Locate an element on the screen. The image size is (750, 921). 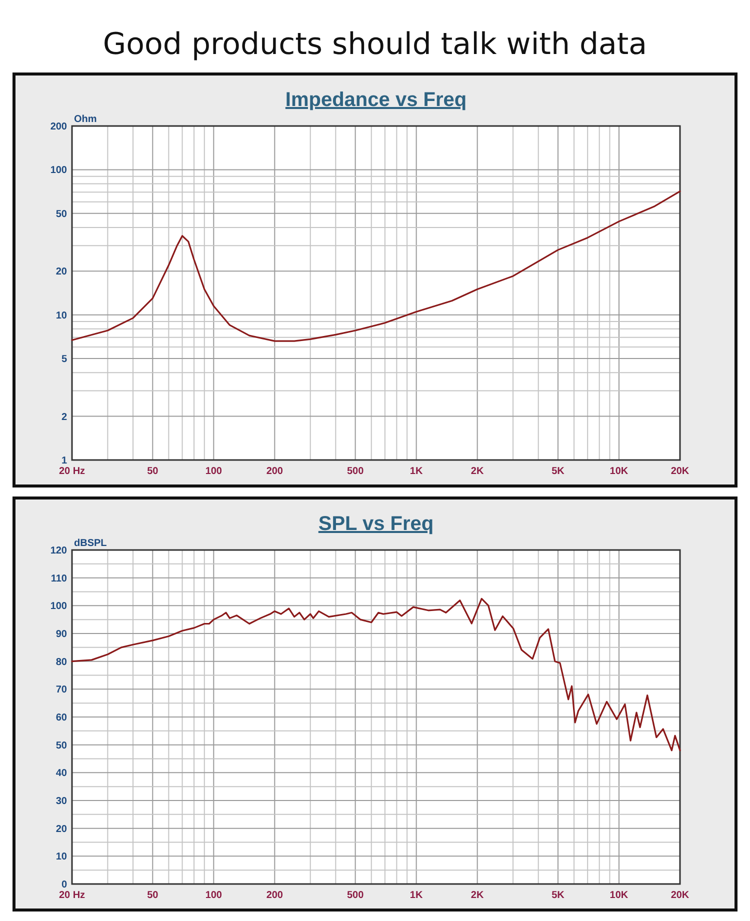
y-tick-label: 30 is located at coordinates (62, 801).